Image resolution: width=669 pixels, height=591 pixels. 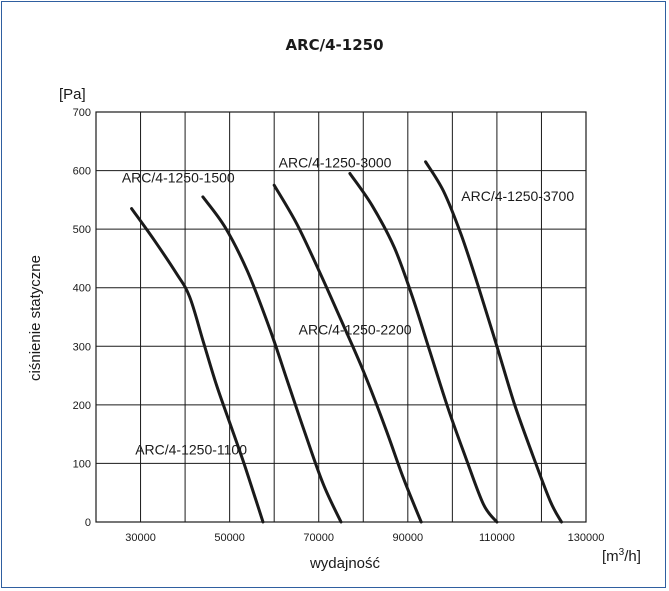 I want to click on x-unit-base: [m, so click(x=610, y=556).